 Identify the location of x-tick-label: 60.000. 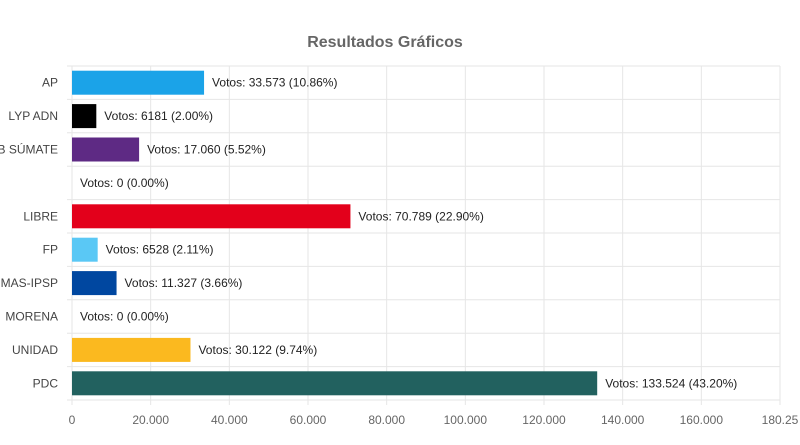
(308, 420).